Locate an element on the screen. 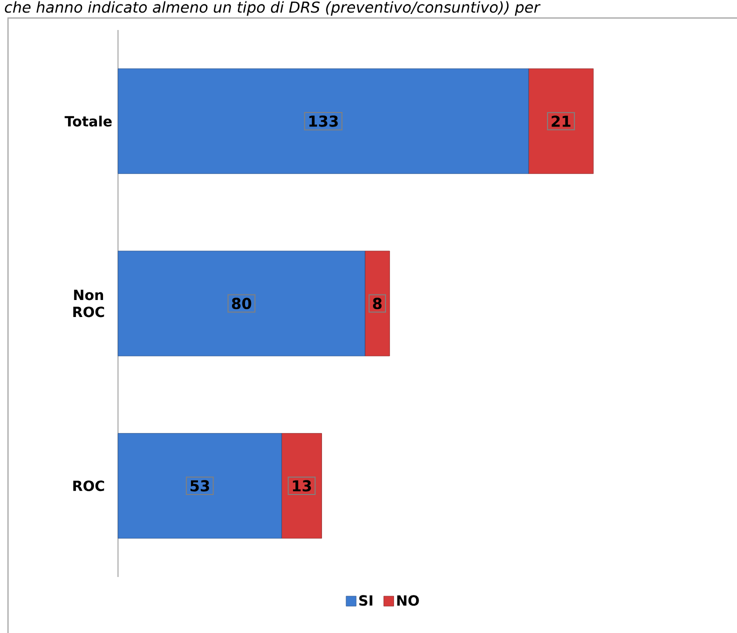 The image size is (737, 633). data-label: 8 is located at coordinates (377, 304).